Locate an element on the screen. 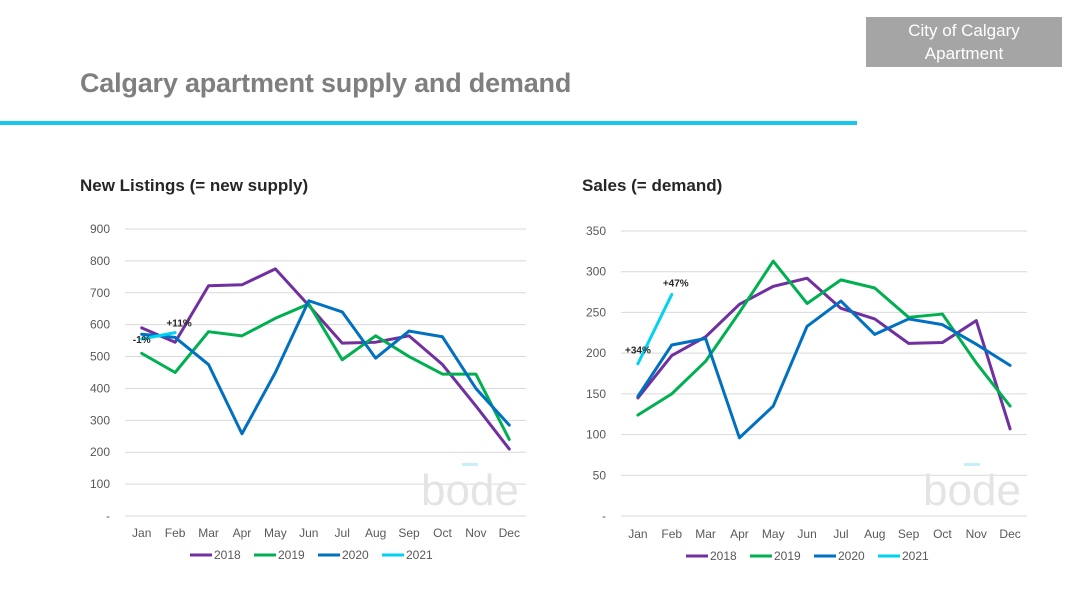 This screenshot has width=1084, height=607. series-line-2018 is located at coordinates (325, 359).